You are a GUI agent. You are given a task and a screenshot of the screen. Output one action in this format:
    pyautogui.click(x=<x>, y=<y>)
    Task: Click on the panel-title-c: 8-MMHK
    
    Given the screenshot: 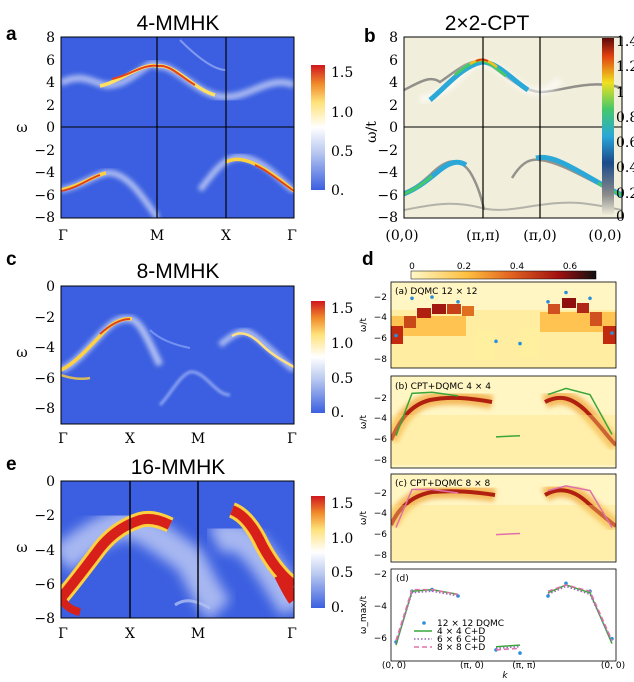 What is the action you would take?
    pyautogui.click(x=178, y=271)
    